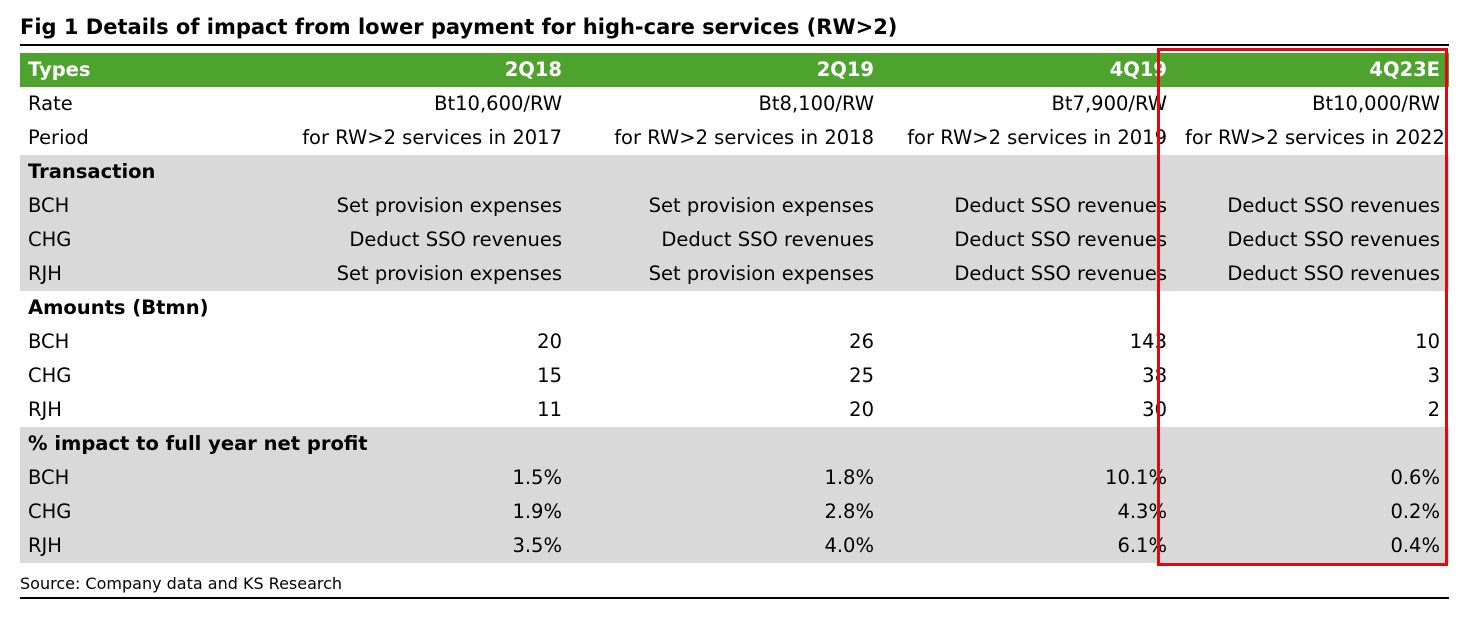 The height and width of the screenshot is (618, 1473). I want to click on section-row-impact: % impact to full year net profit, so click(734, 444).